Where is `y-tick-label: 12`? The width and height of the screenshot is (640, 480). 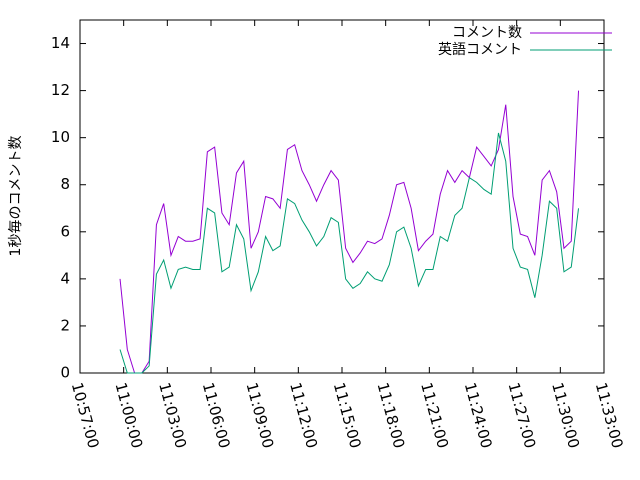
y-tick-label: 12 is located at coordinates (60, 90).